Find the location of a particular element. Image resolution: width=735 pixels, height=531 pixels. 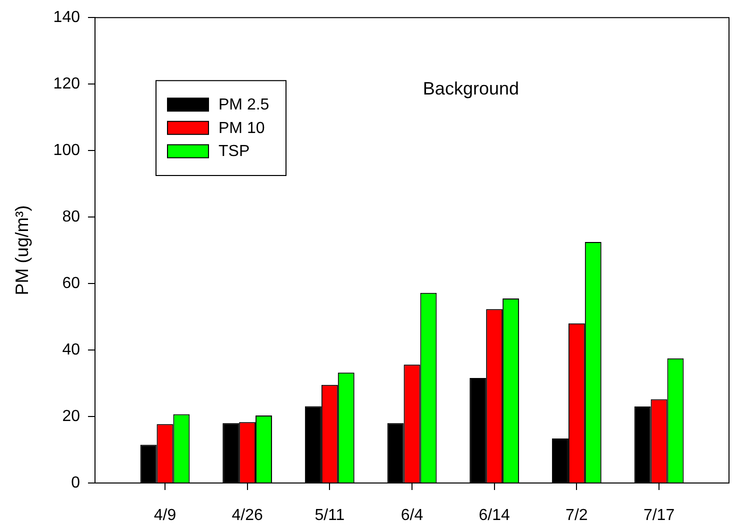

legend-label: TSP is located at coordinates (234, 151).